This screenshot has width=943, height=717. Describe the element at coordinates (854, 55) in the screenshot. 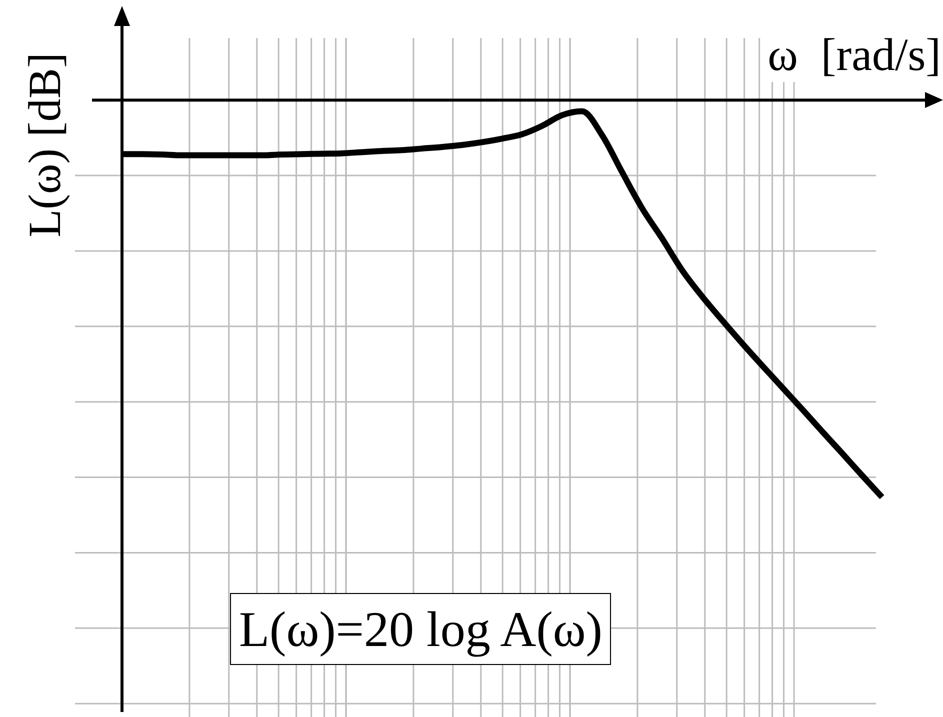

I see `x-axis-title: ω [rad/s]` at that location.